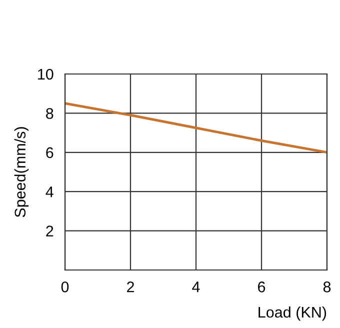  Describe the element at coordinates (21, 172) in the screenshot. I see `y-axis-title: Speed(mm/s)` at that location.